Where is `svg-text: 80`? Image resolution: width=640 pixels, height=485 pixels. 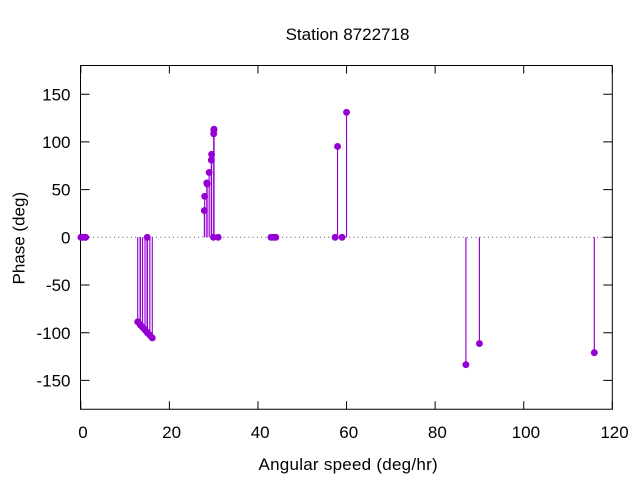
svg-text: 80 is located at coordinates (437, 432).